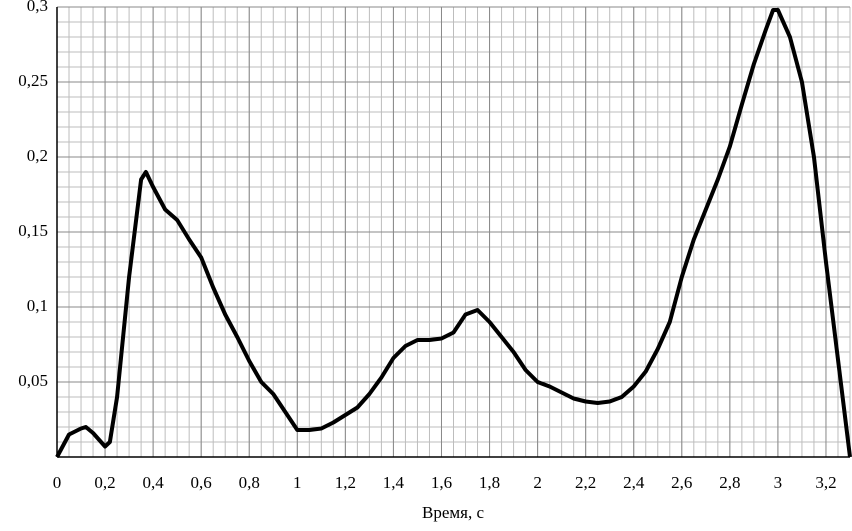  What do you see at coordinates (681, 482) in the screenshot?
I see `x-tick-label: 2,6` at bounding box center [681, 482].